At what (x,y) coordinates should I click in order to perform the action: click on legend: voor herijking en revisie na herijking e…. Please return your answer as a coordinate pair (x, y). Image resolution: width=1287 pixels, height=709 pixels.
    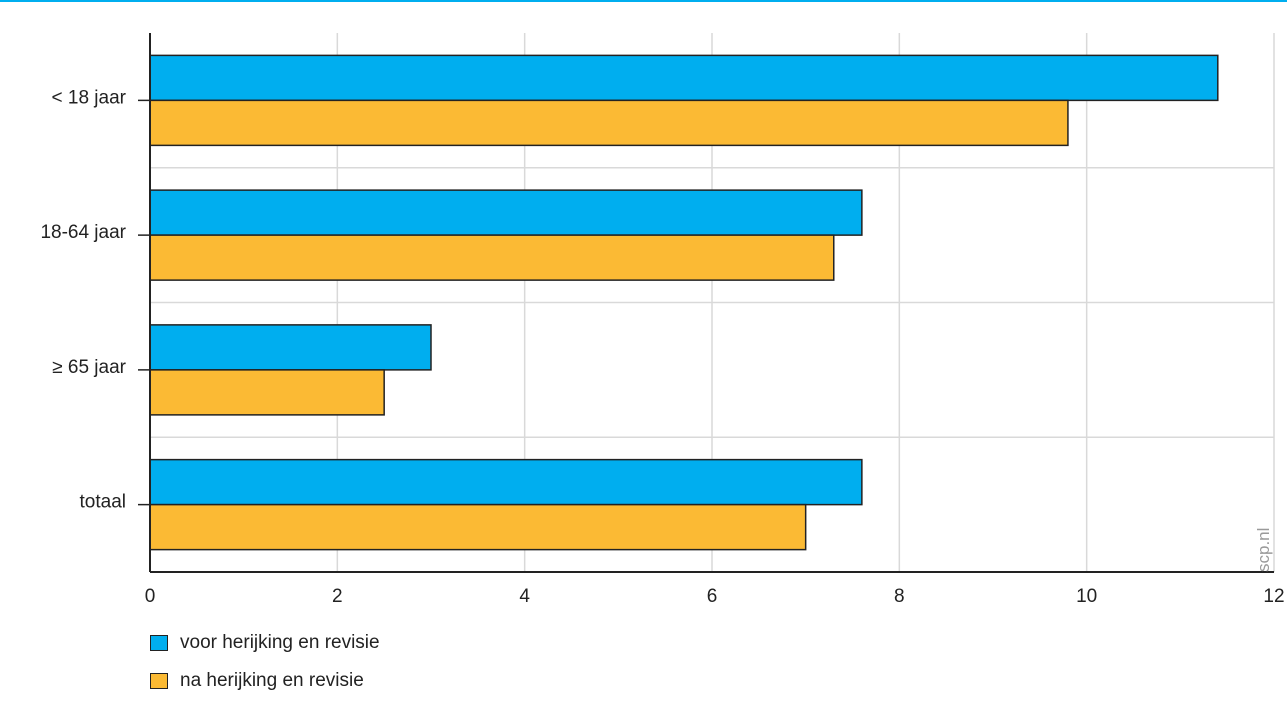
    Looking at the image, I should click on (265, 670).